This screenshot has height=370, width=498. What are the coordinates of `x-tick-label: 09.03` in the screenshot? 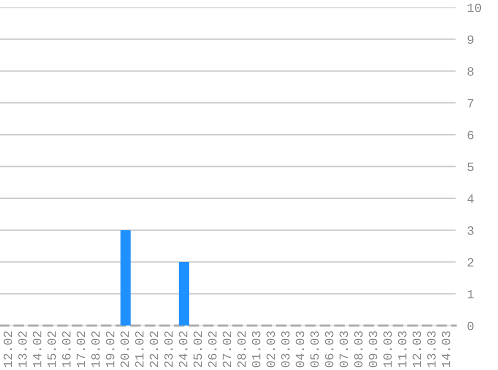 It's located at (373, 349).